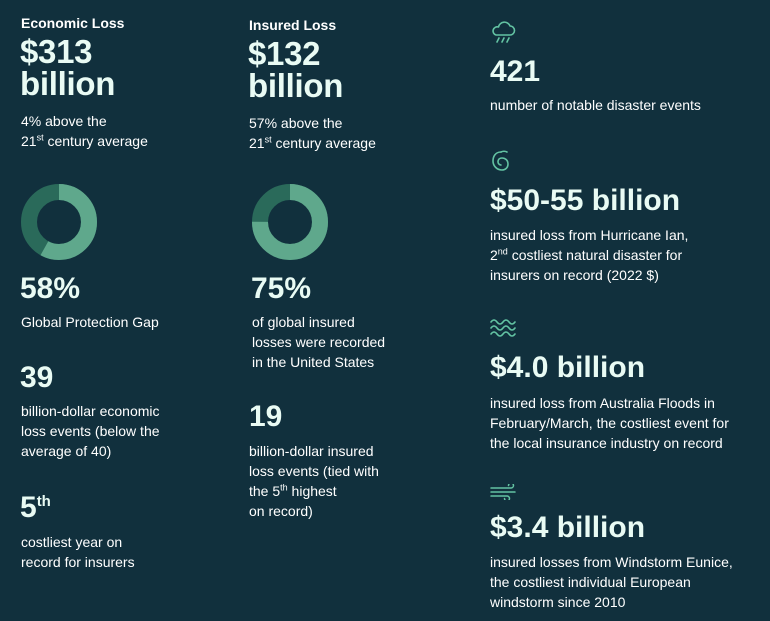 The height and width of the screenshot is (621, 770). Describe the element at coordinates (56, 51) in the screenshot. I see `economic-loss-amount: $313` at that location.